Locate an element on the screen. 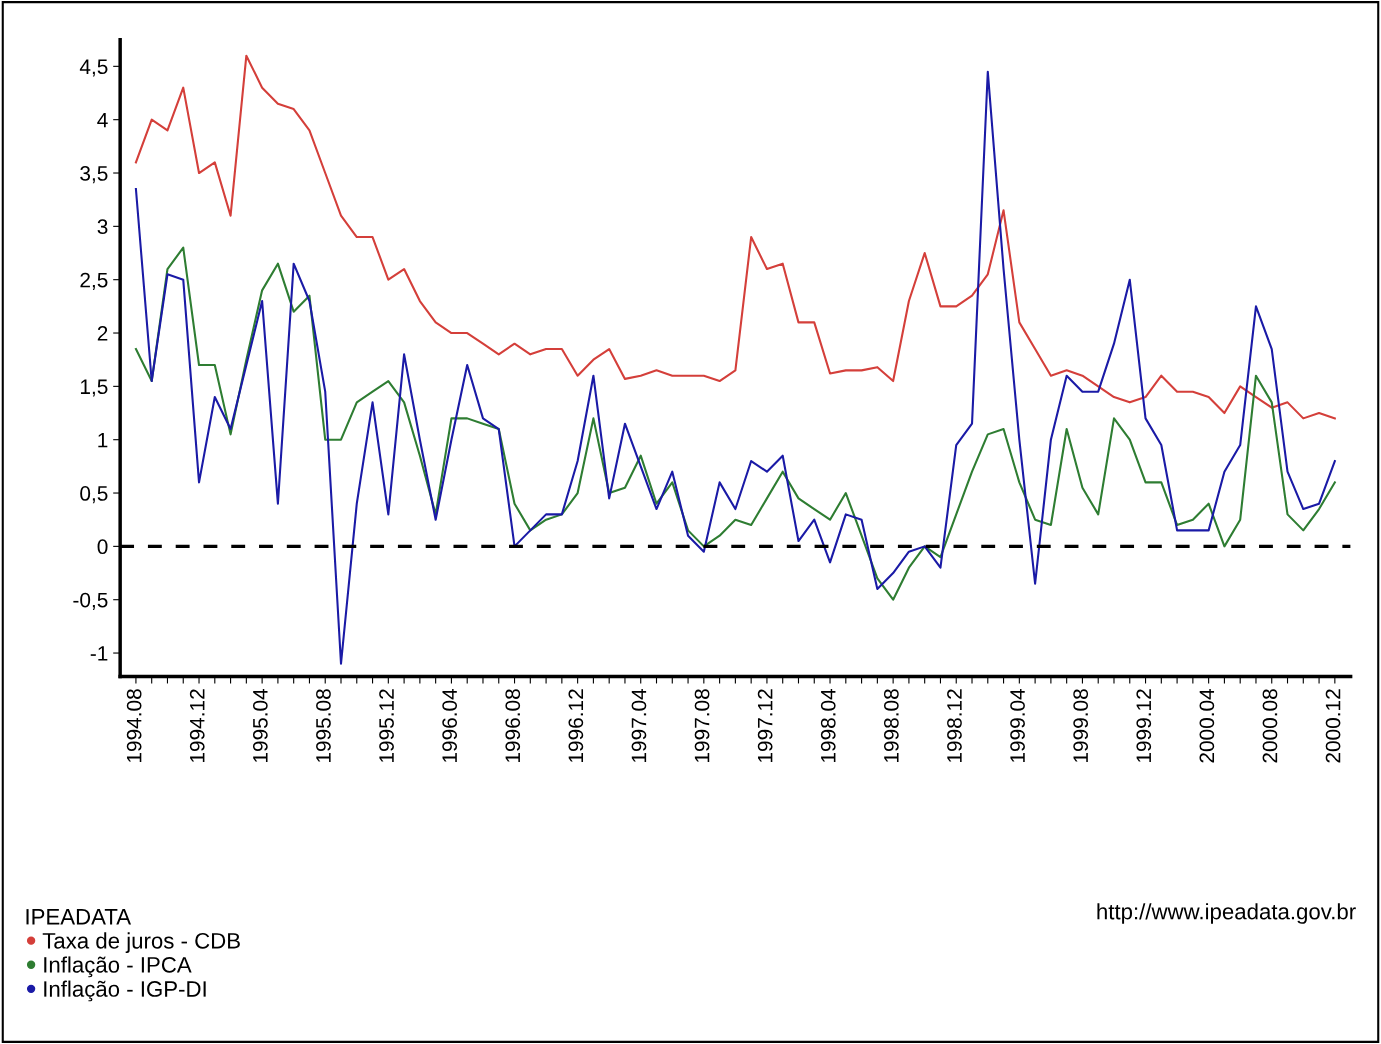 The width and height of the screenshot is (1381, 1044). y-tick-label: 3 is located at coordinates (102, 227).